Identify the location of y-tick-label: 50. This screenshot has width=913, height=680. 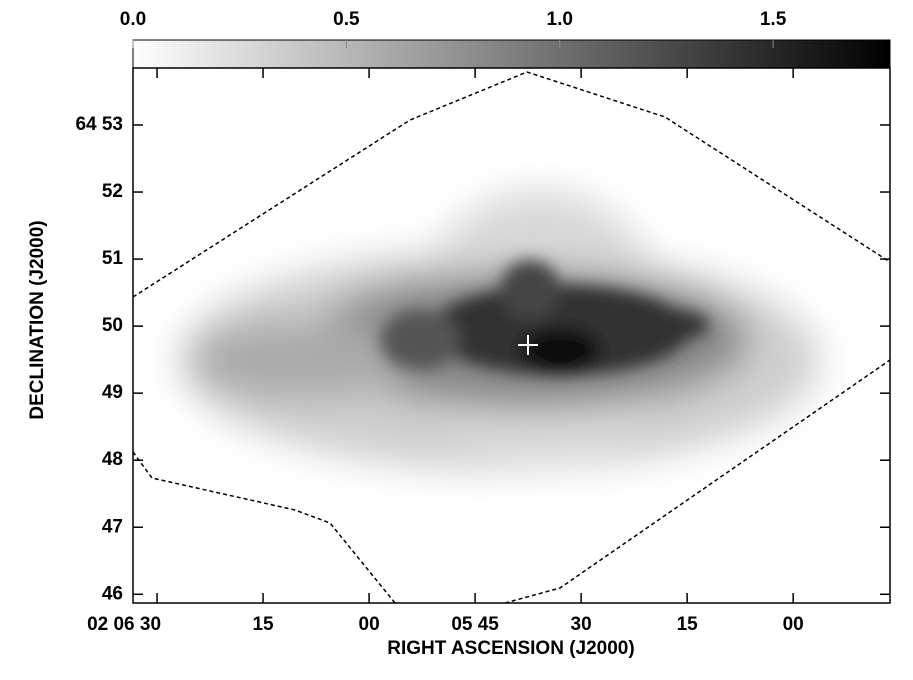
(112, 325).